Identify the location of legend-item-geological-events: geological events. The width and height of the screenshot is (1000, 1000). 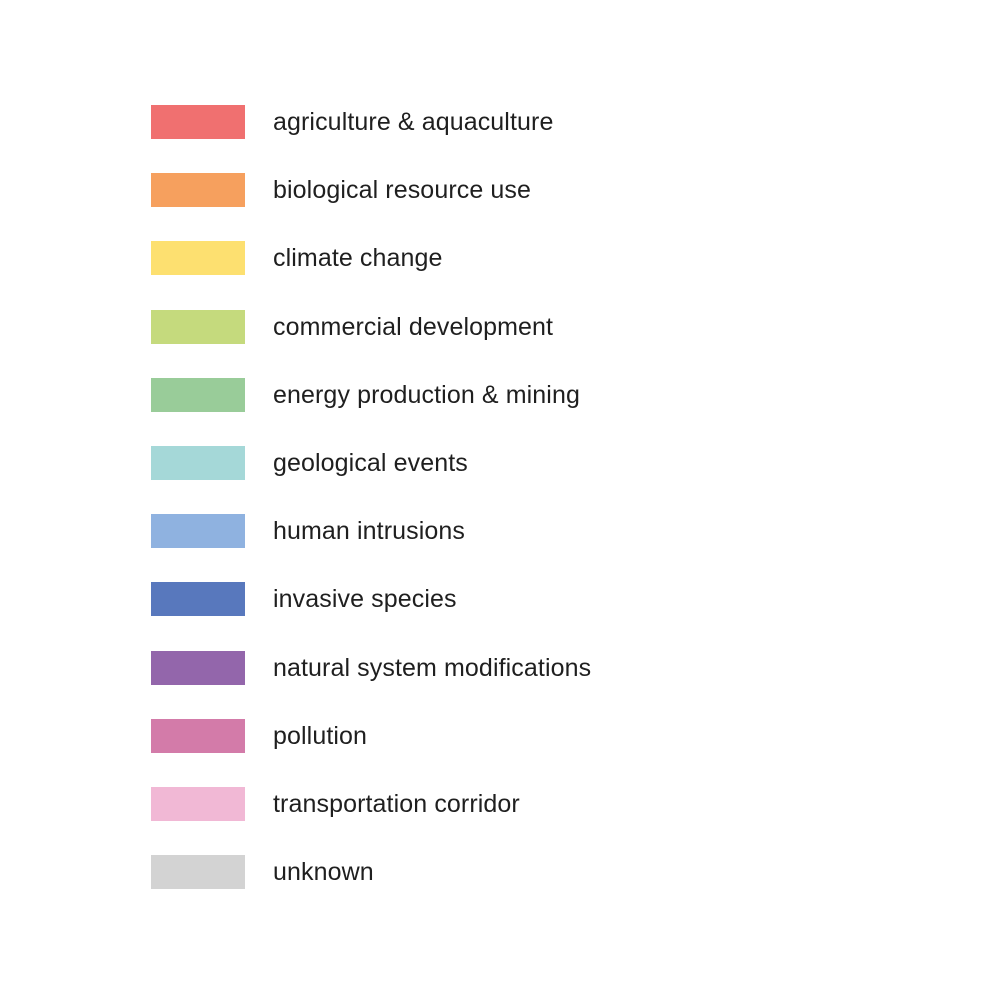
(501, 479).